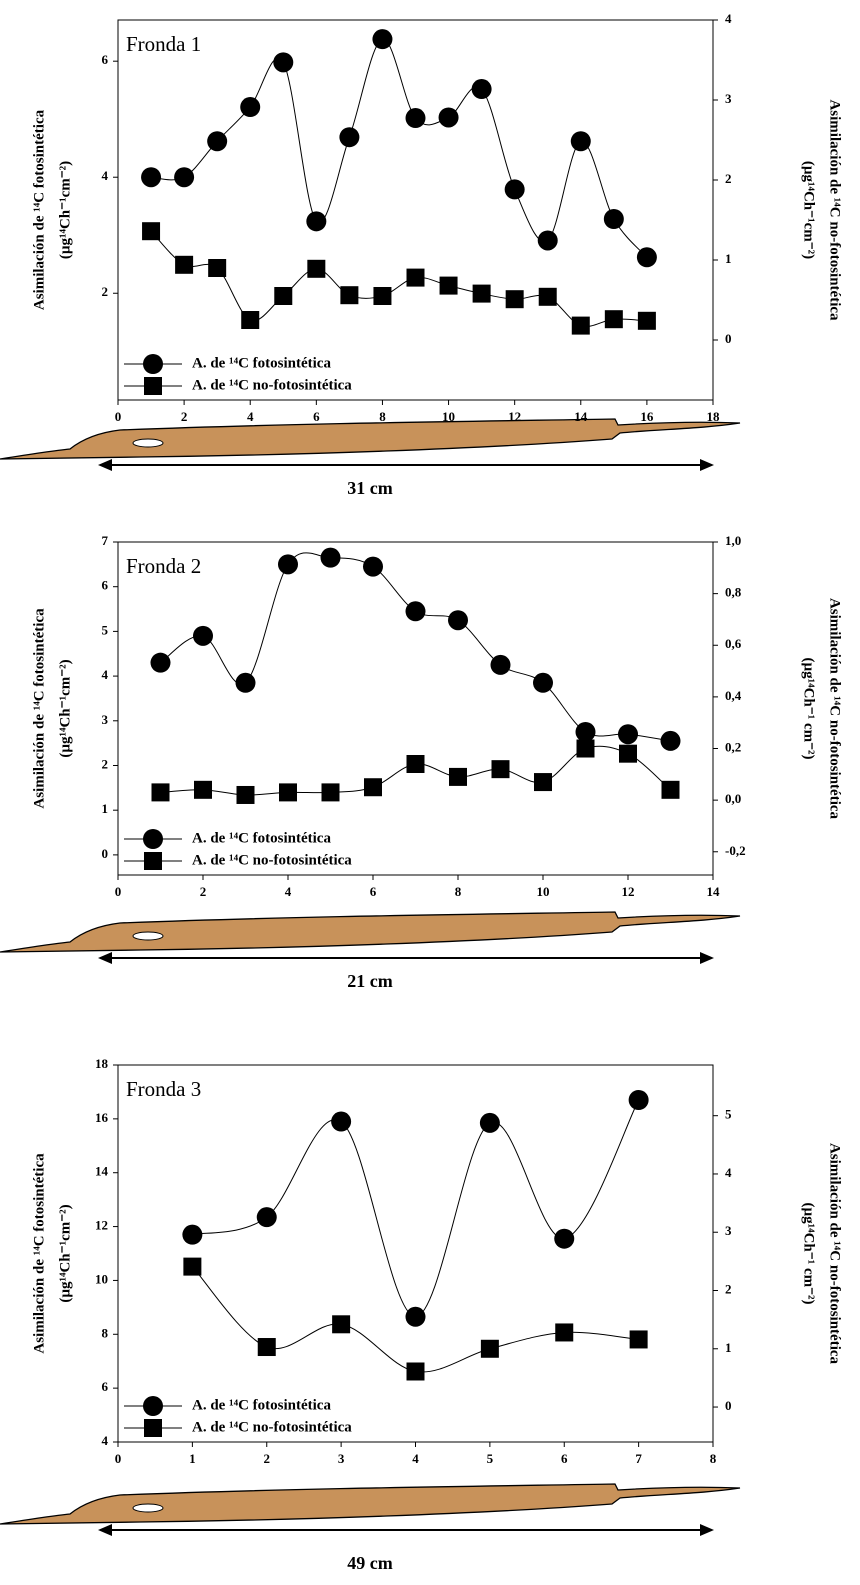 This screenshot has height=1585, width=860. Describe the element at coordinates (733, 798) in the screenshot. I see `y2-tick-label: 0,0` at that location.